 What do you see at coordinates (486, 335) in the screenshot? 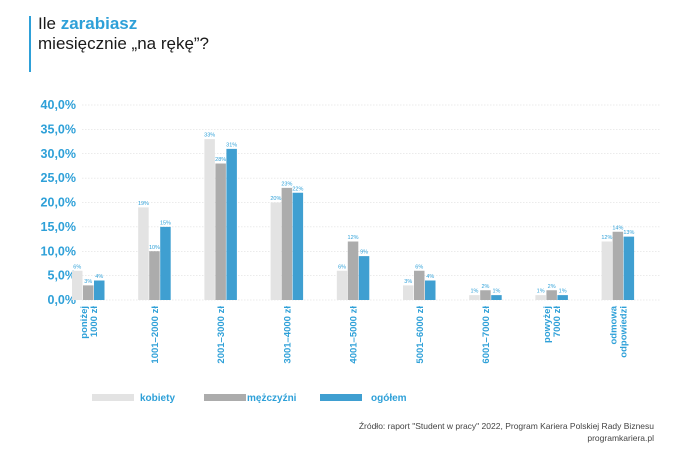
I see `x-tick-label: 6001–7000 zł` at bounding box center [486, 335].